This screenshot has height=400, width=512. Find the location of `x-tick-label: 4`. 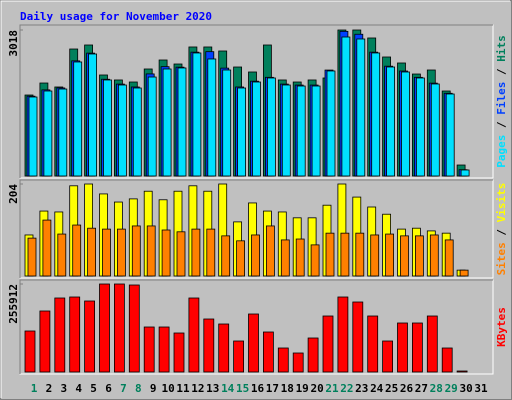

x-tick-label: 4 is located at coordinates (78, 388).